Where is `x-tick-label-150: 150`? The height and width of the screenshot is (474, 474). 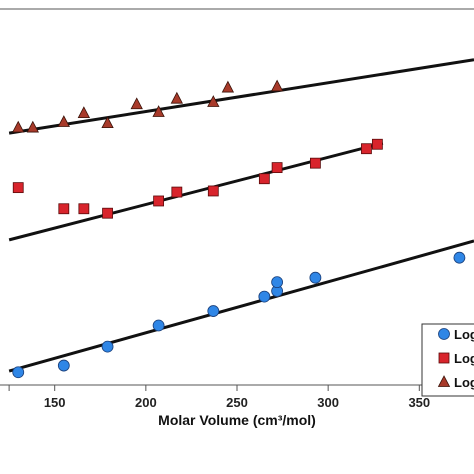 x-tick-label-150: 150 is located at coordinates (55, 402).